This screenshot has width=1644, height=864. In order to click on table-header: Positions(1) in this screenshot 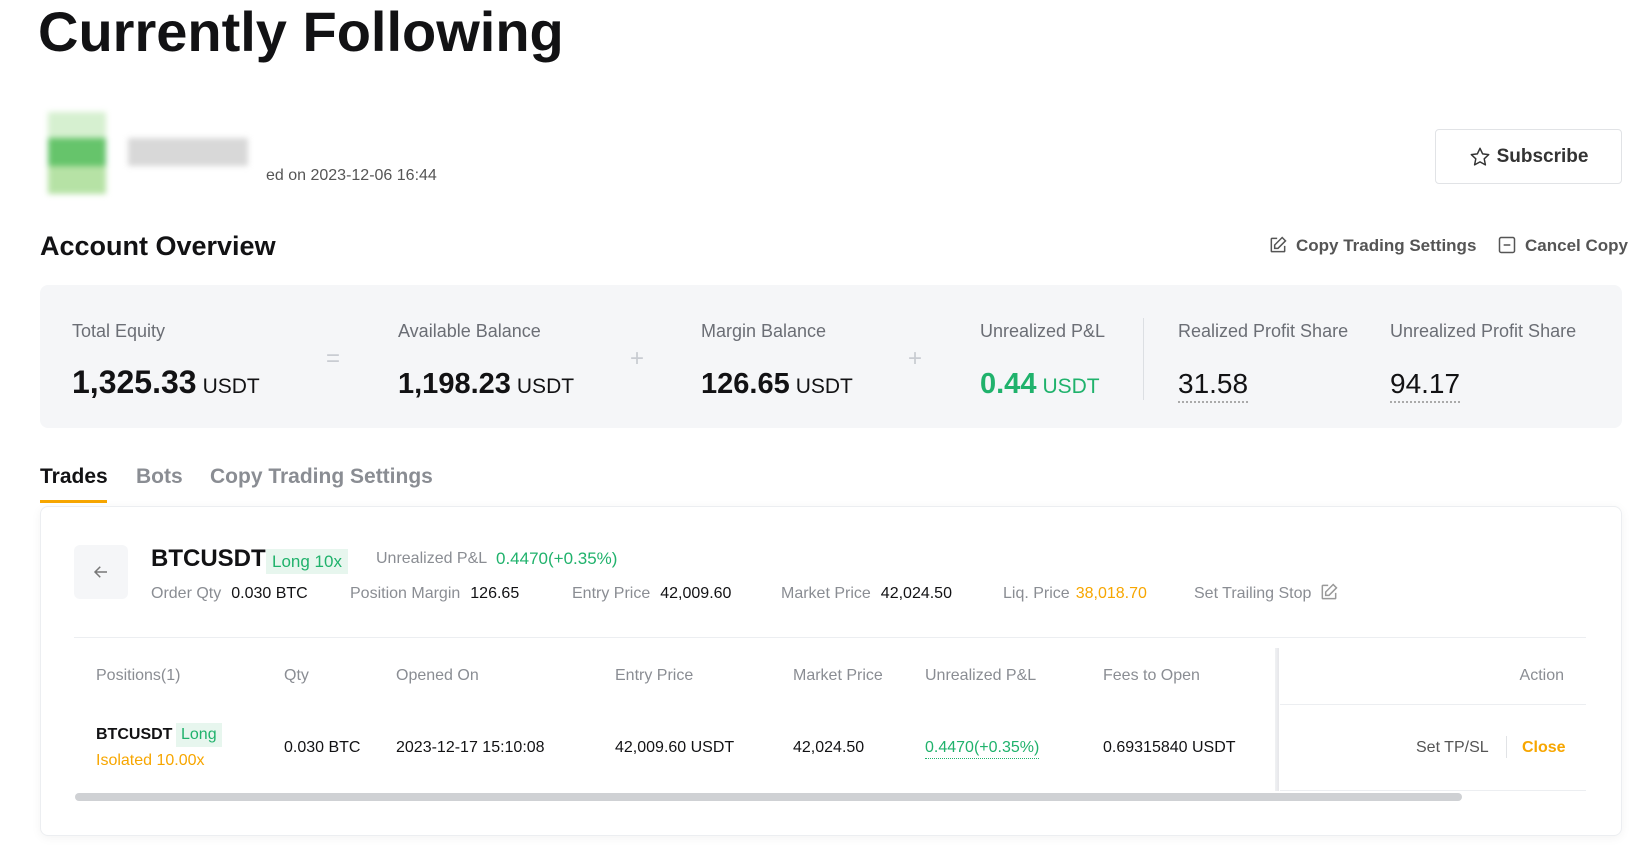, I will do `click(138, 675)`.